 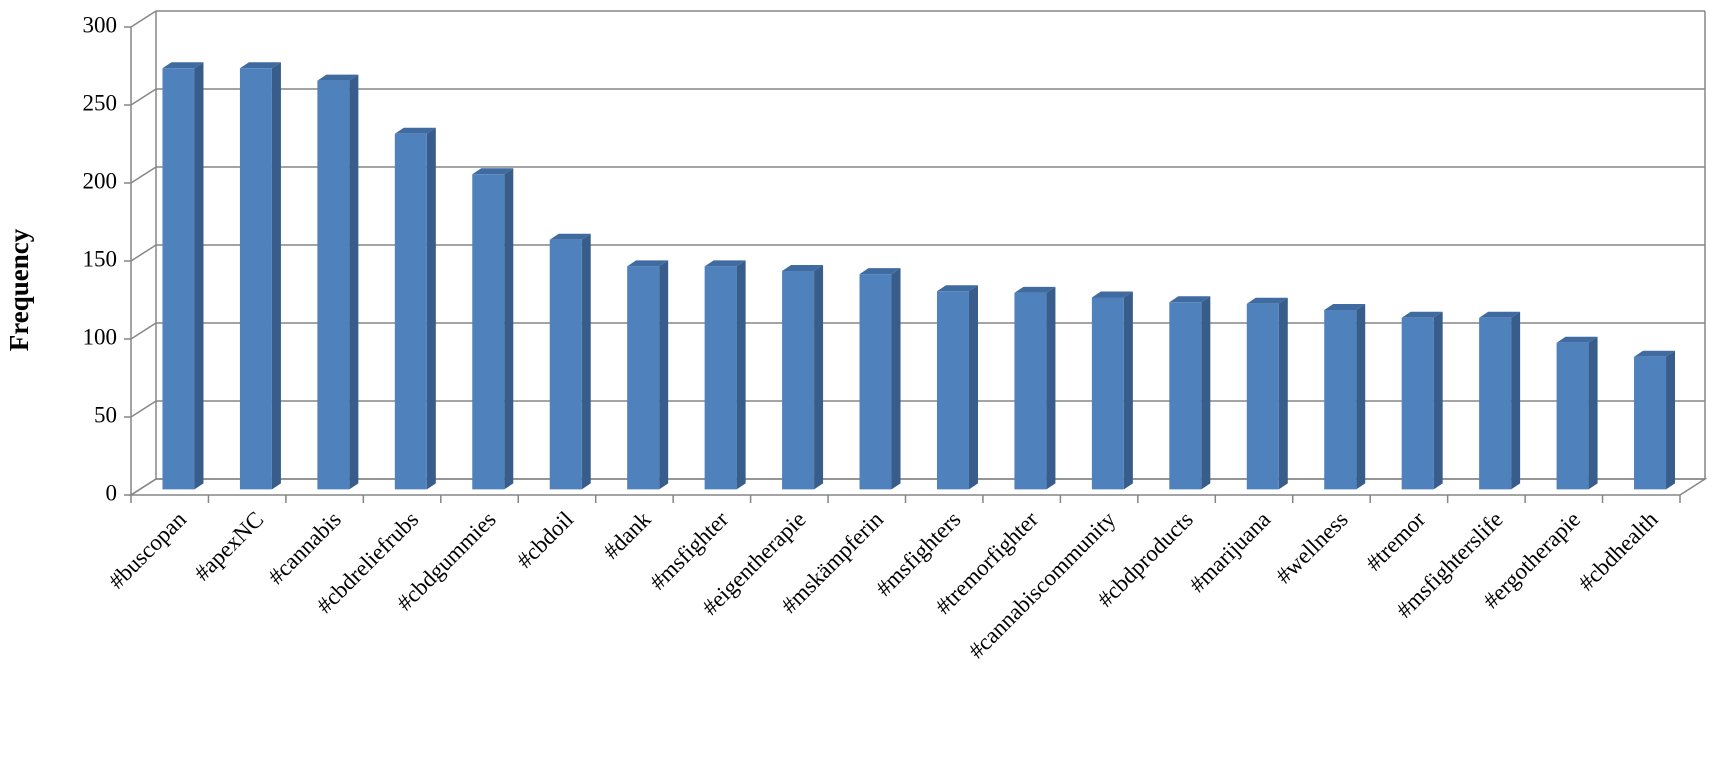 What do you see at coordinates (627, 535) in the screenshot?
I see `x-tick-label: #dank` at bounding box center [627, 535].